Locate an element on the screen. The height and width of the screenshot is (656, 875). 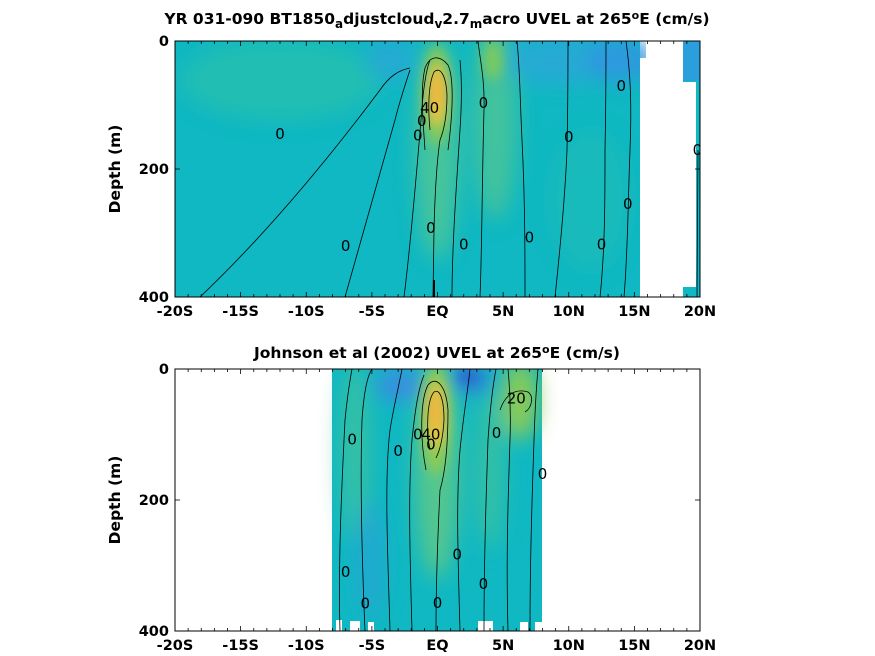
title-part: m is located at coordinates (476, 24).